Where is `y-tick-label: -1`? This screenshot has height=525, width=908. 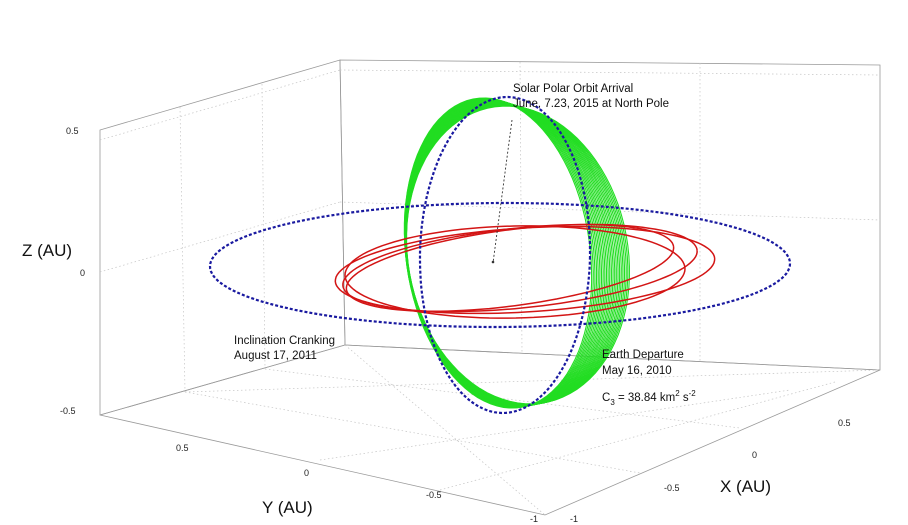
y-tick-label: -1 is located at coordinates (534, 519).